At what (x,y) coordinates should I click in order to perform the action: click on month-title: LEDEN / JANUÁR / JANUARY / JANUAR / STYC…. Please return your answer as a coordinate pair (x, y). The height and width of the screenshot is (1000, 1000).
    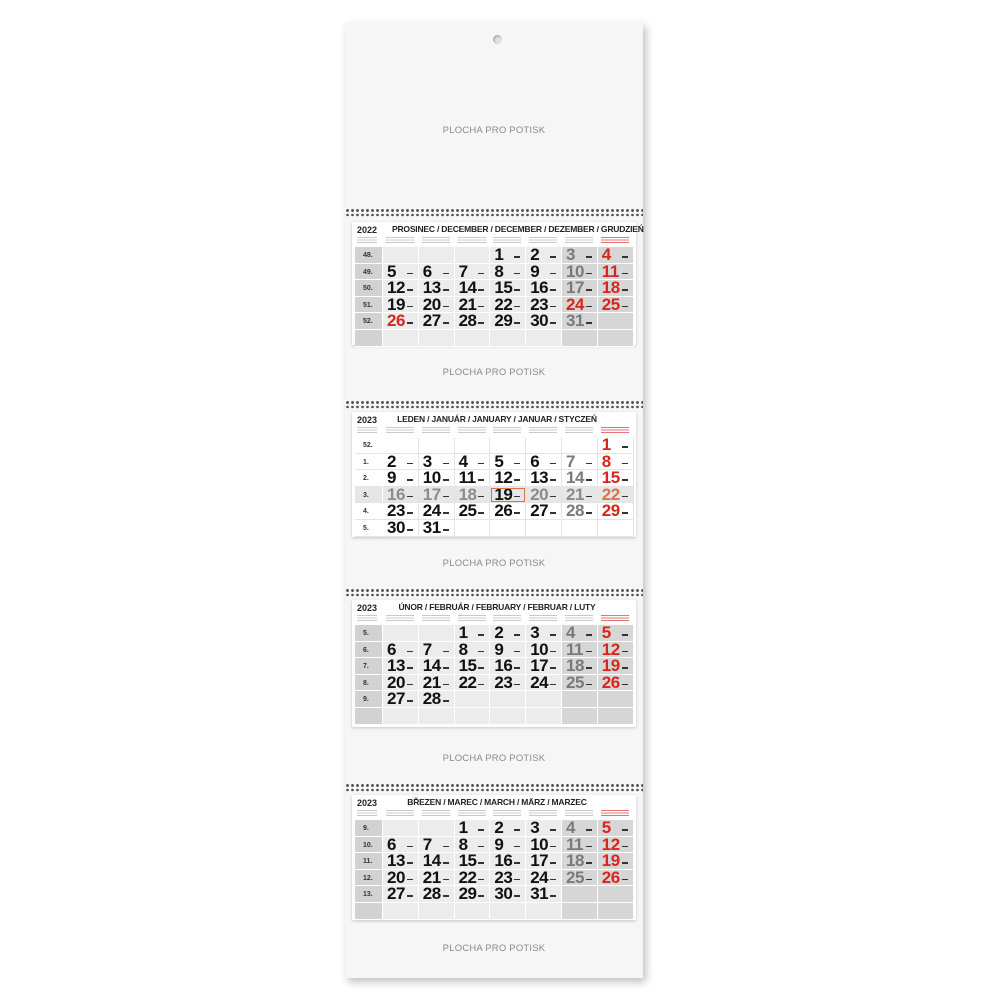
    Looking at the image, I should click on (497, 419).